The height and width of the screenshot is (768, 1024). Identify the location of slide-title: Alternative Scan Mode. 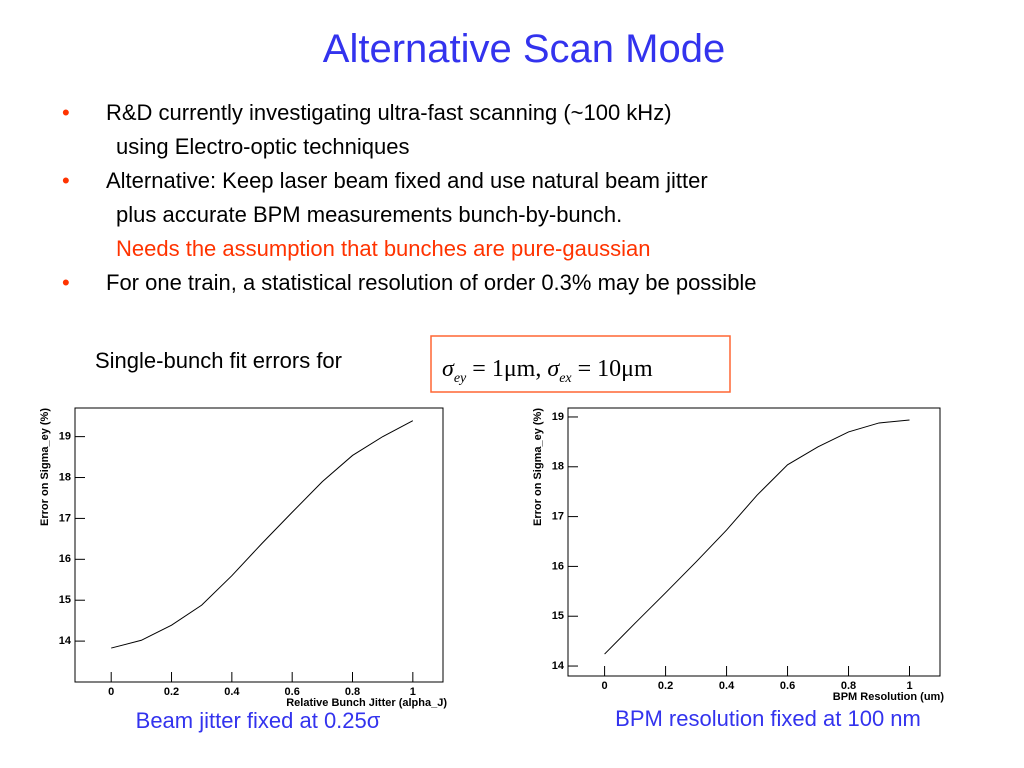
(524, 49).